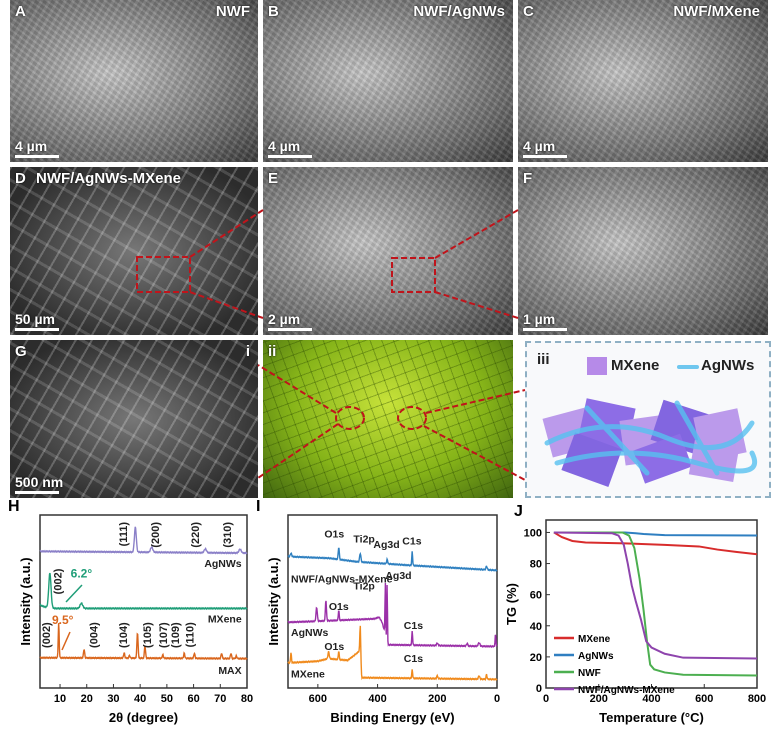 This screenshot has width=777, height=733. What do you see at coordinates (87, 699) in the screenshot?
I see `x-tick-label: 20` at bounding box center [87, 699].